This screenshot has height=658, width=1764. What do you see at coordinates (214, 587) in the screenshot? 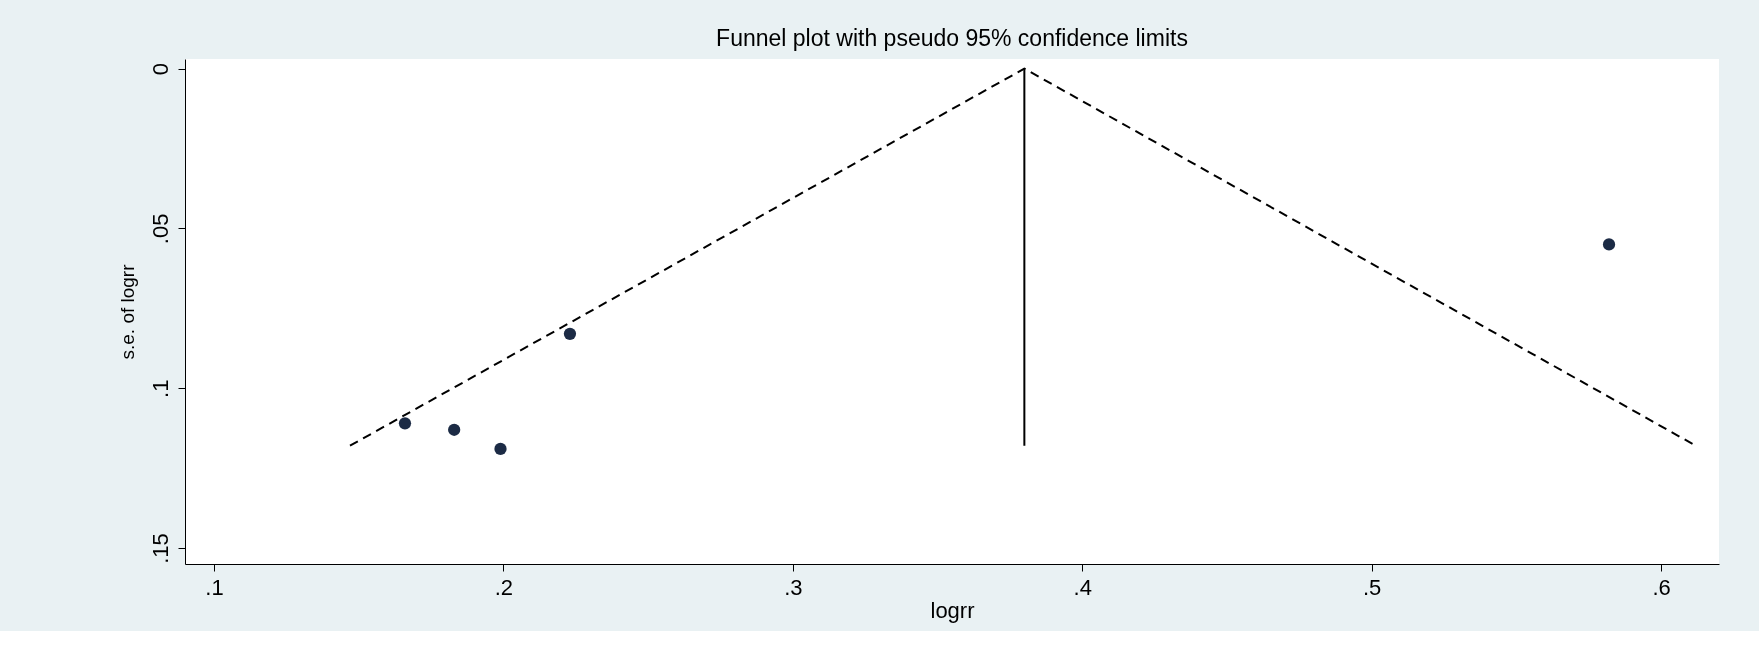
I see `x-tick-label: .1` at bounding box center [214, 587].